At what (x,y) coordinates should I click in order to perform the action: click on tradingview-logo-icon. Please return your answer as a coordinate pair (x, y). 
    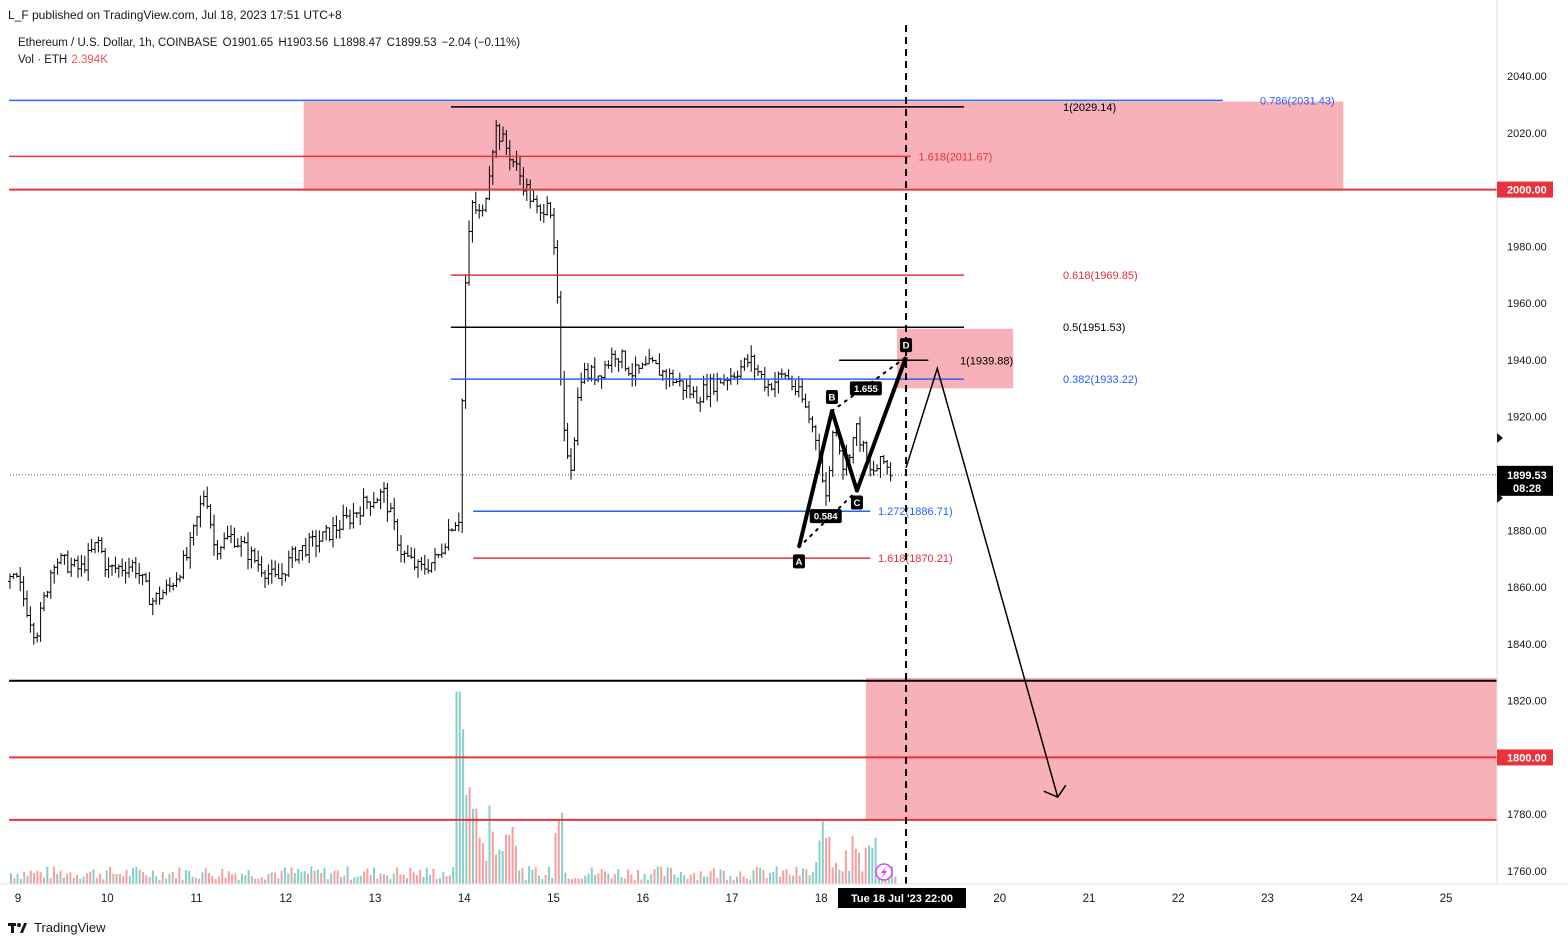
    Looking at the image, I should click on (17, 927).